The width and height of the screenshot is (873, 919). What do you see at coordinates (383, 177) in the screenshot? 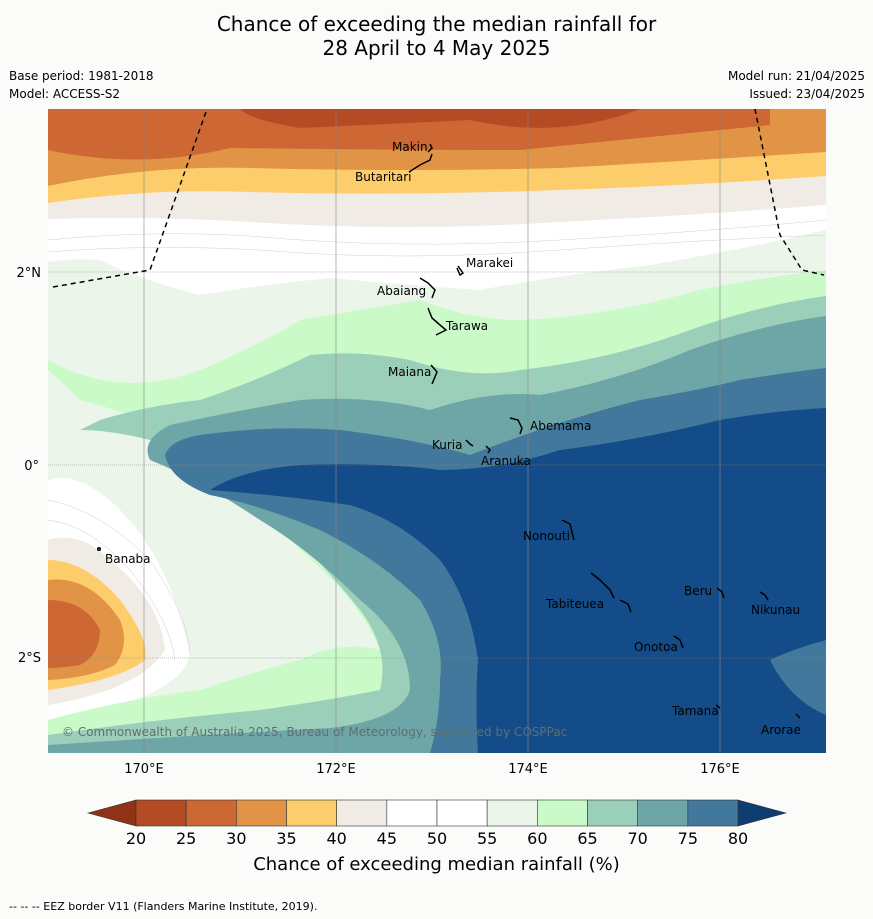
I see `place-label: Butaritari` at bounding box center [383, 177].